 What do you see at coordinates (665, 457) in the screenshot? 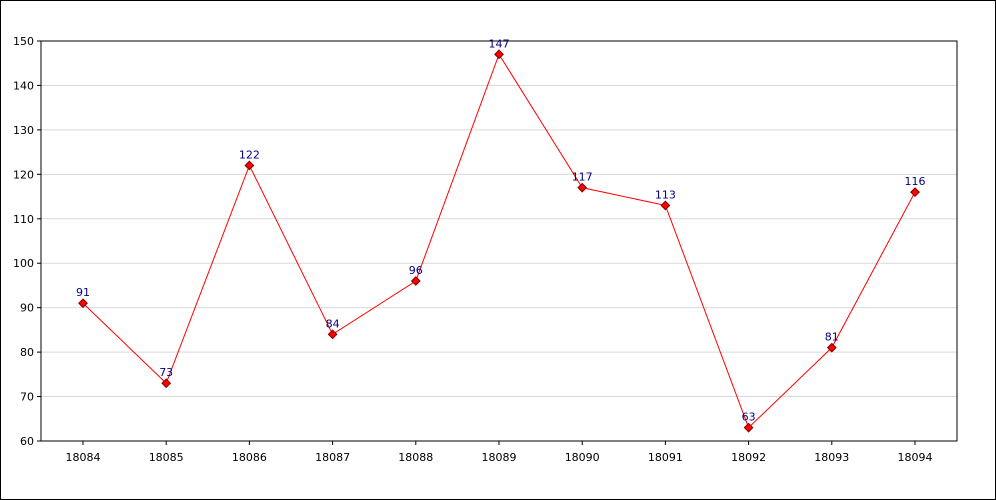
I see `x-tick-label: 18091` at bounding box center [665, 457].